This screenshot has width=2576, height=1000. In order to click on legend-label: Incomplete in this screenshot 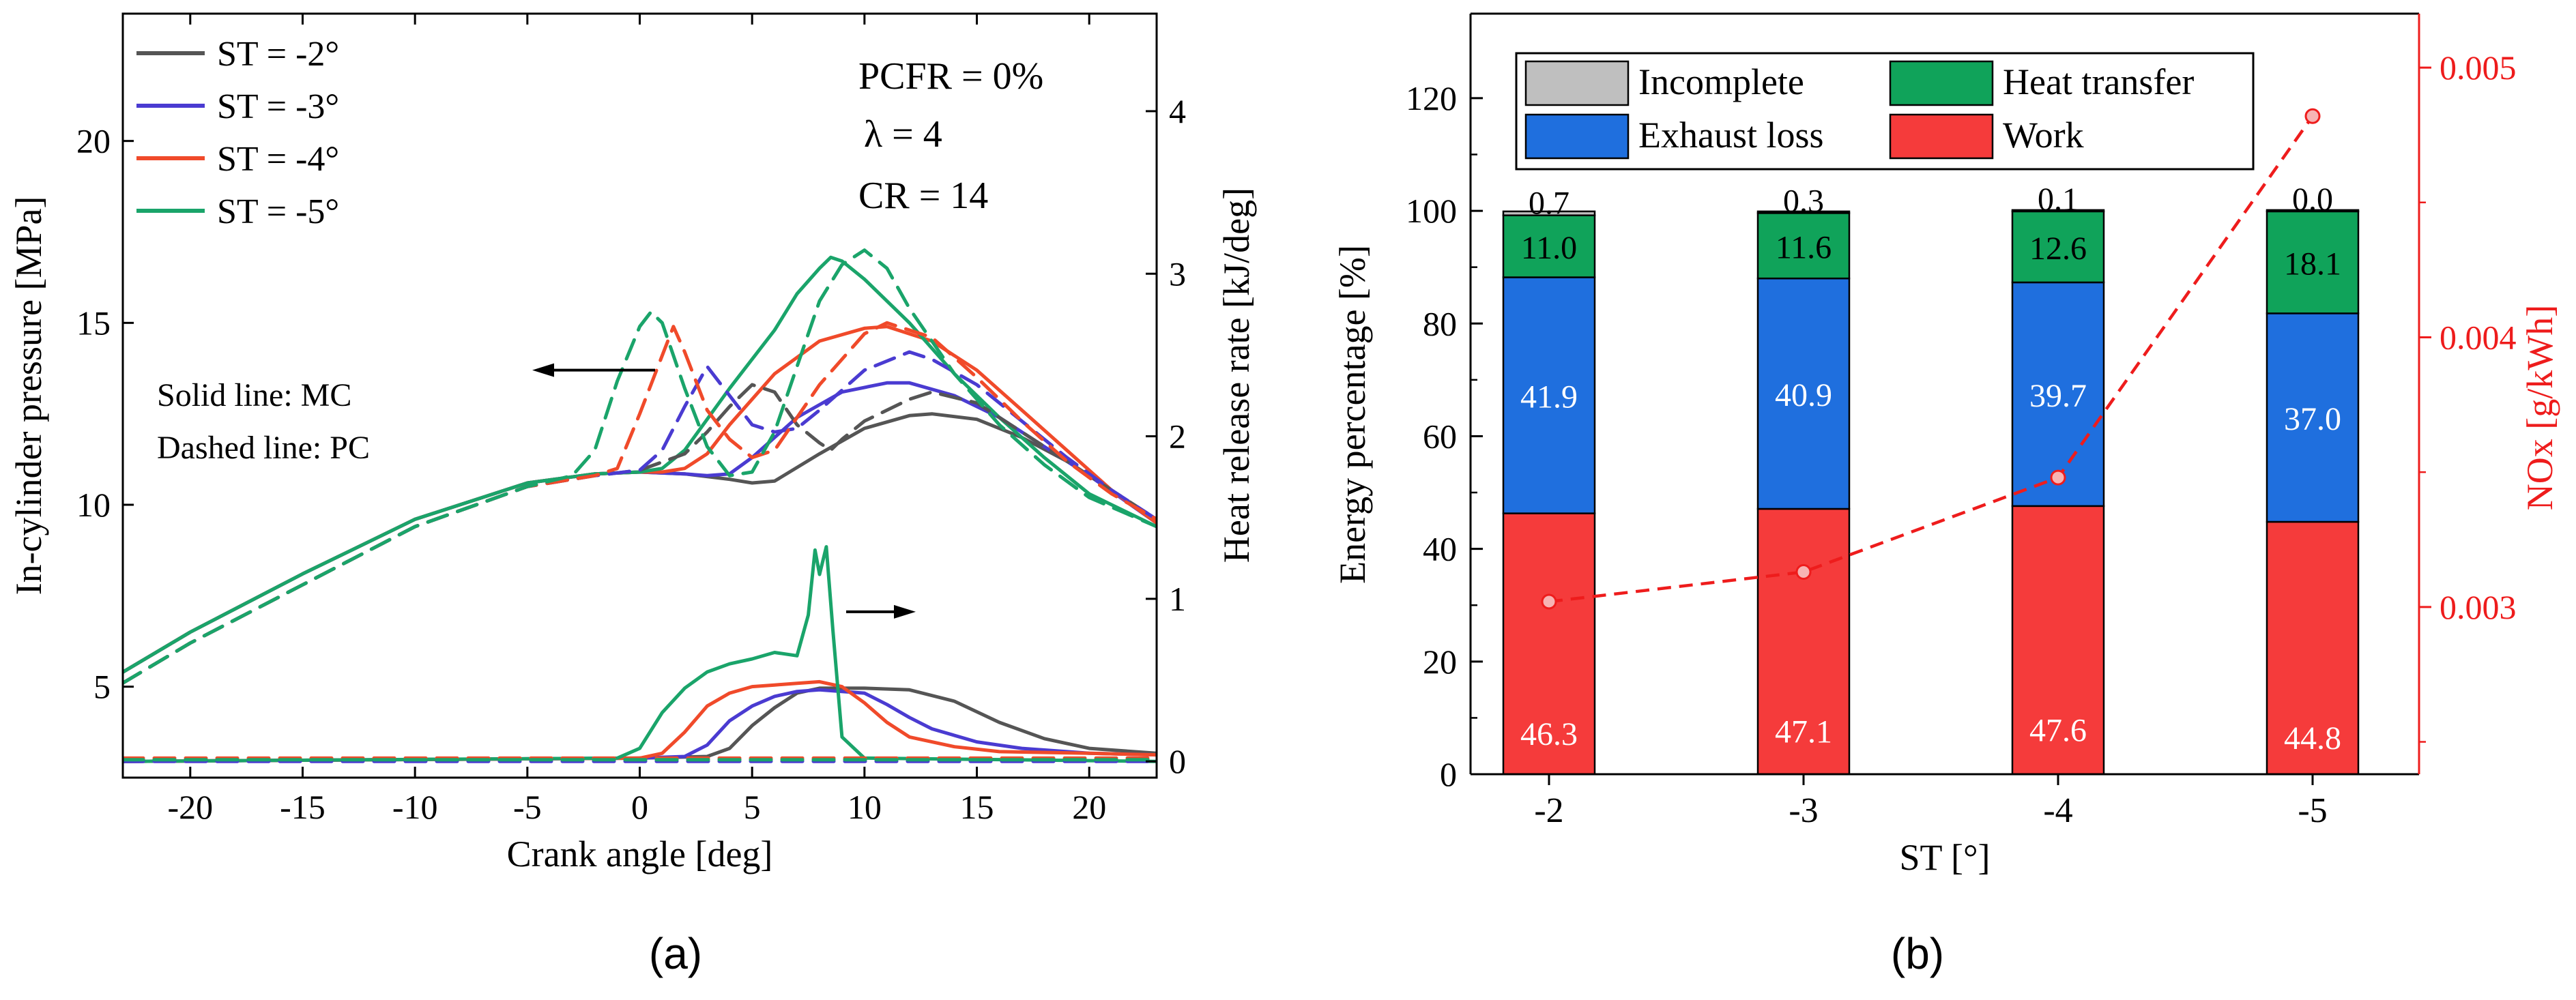, I will do `click(1721, 81)`.